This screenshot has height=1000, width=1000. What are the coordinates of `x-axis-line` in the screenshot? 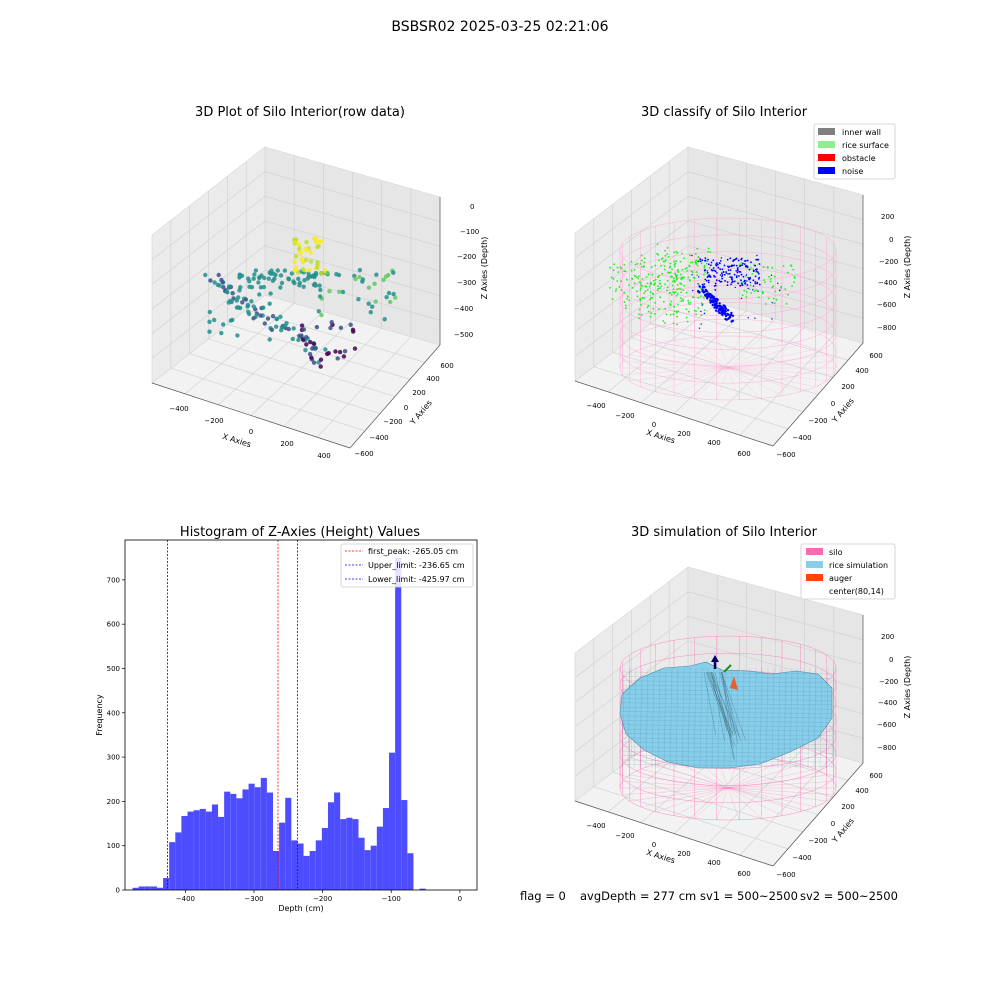 It's located at (251, 415).